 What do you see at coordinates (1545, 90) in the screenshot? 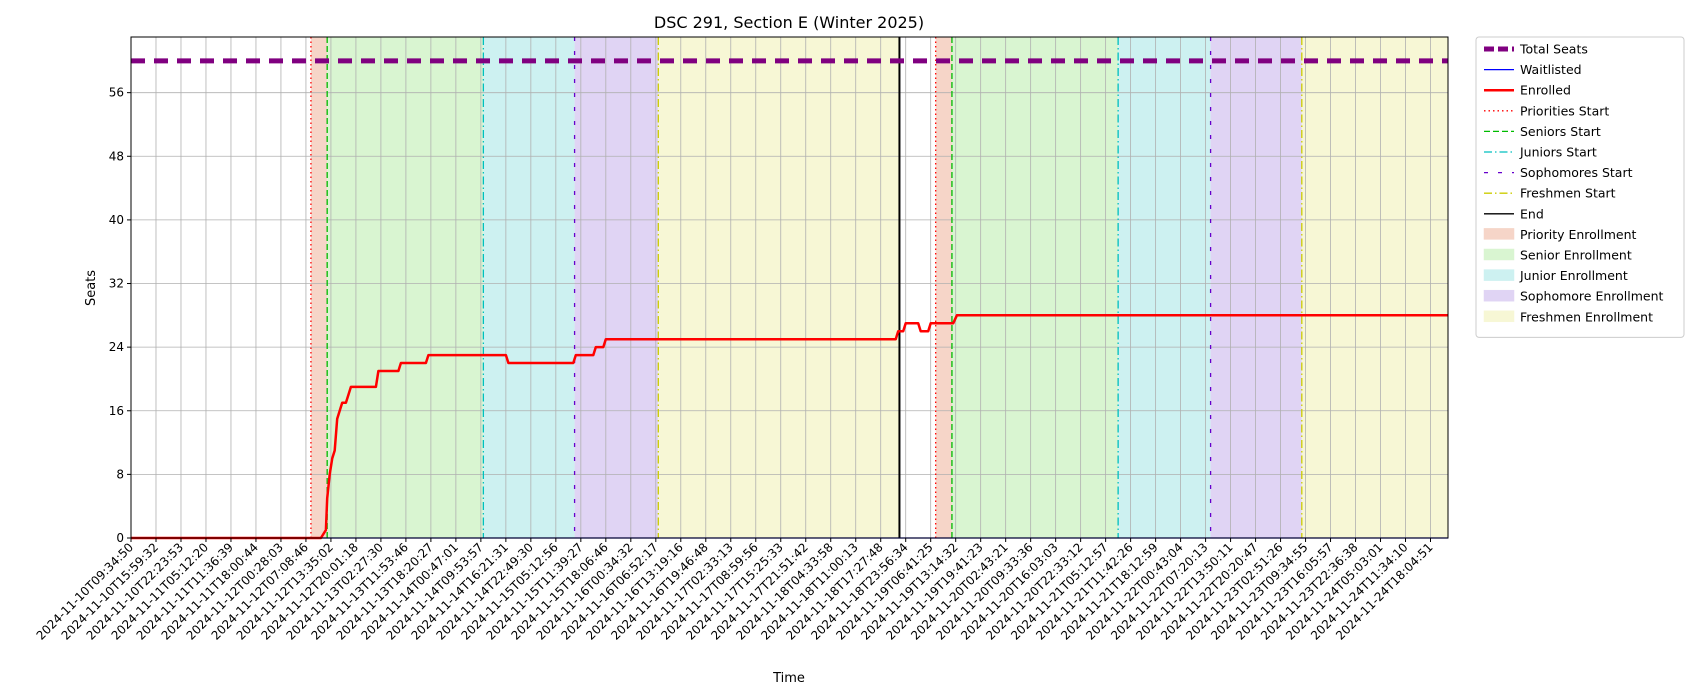
I see `legend-label: Enrolled` at bounding box center [1545, 90].